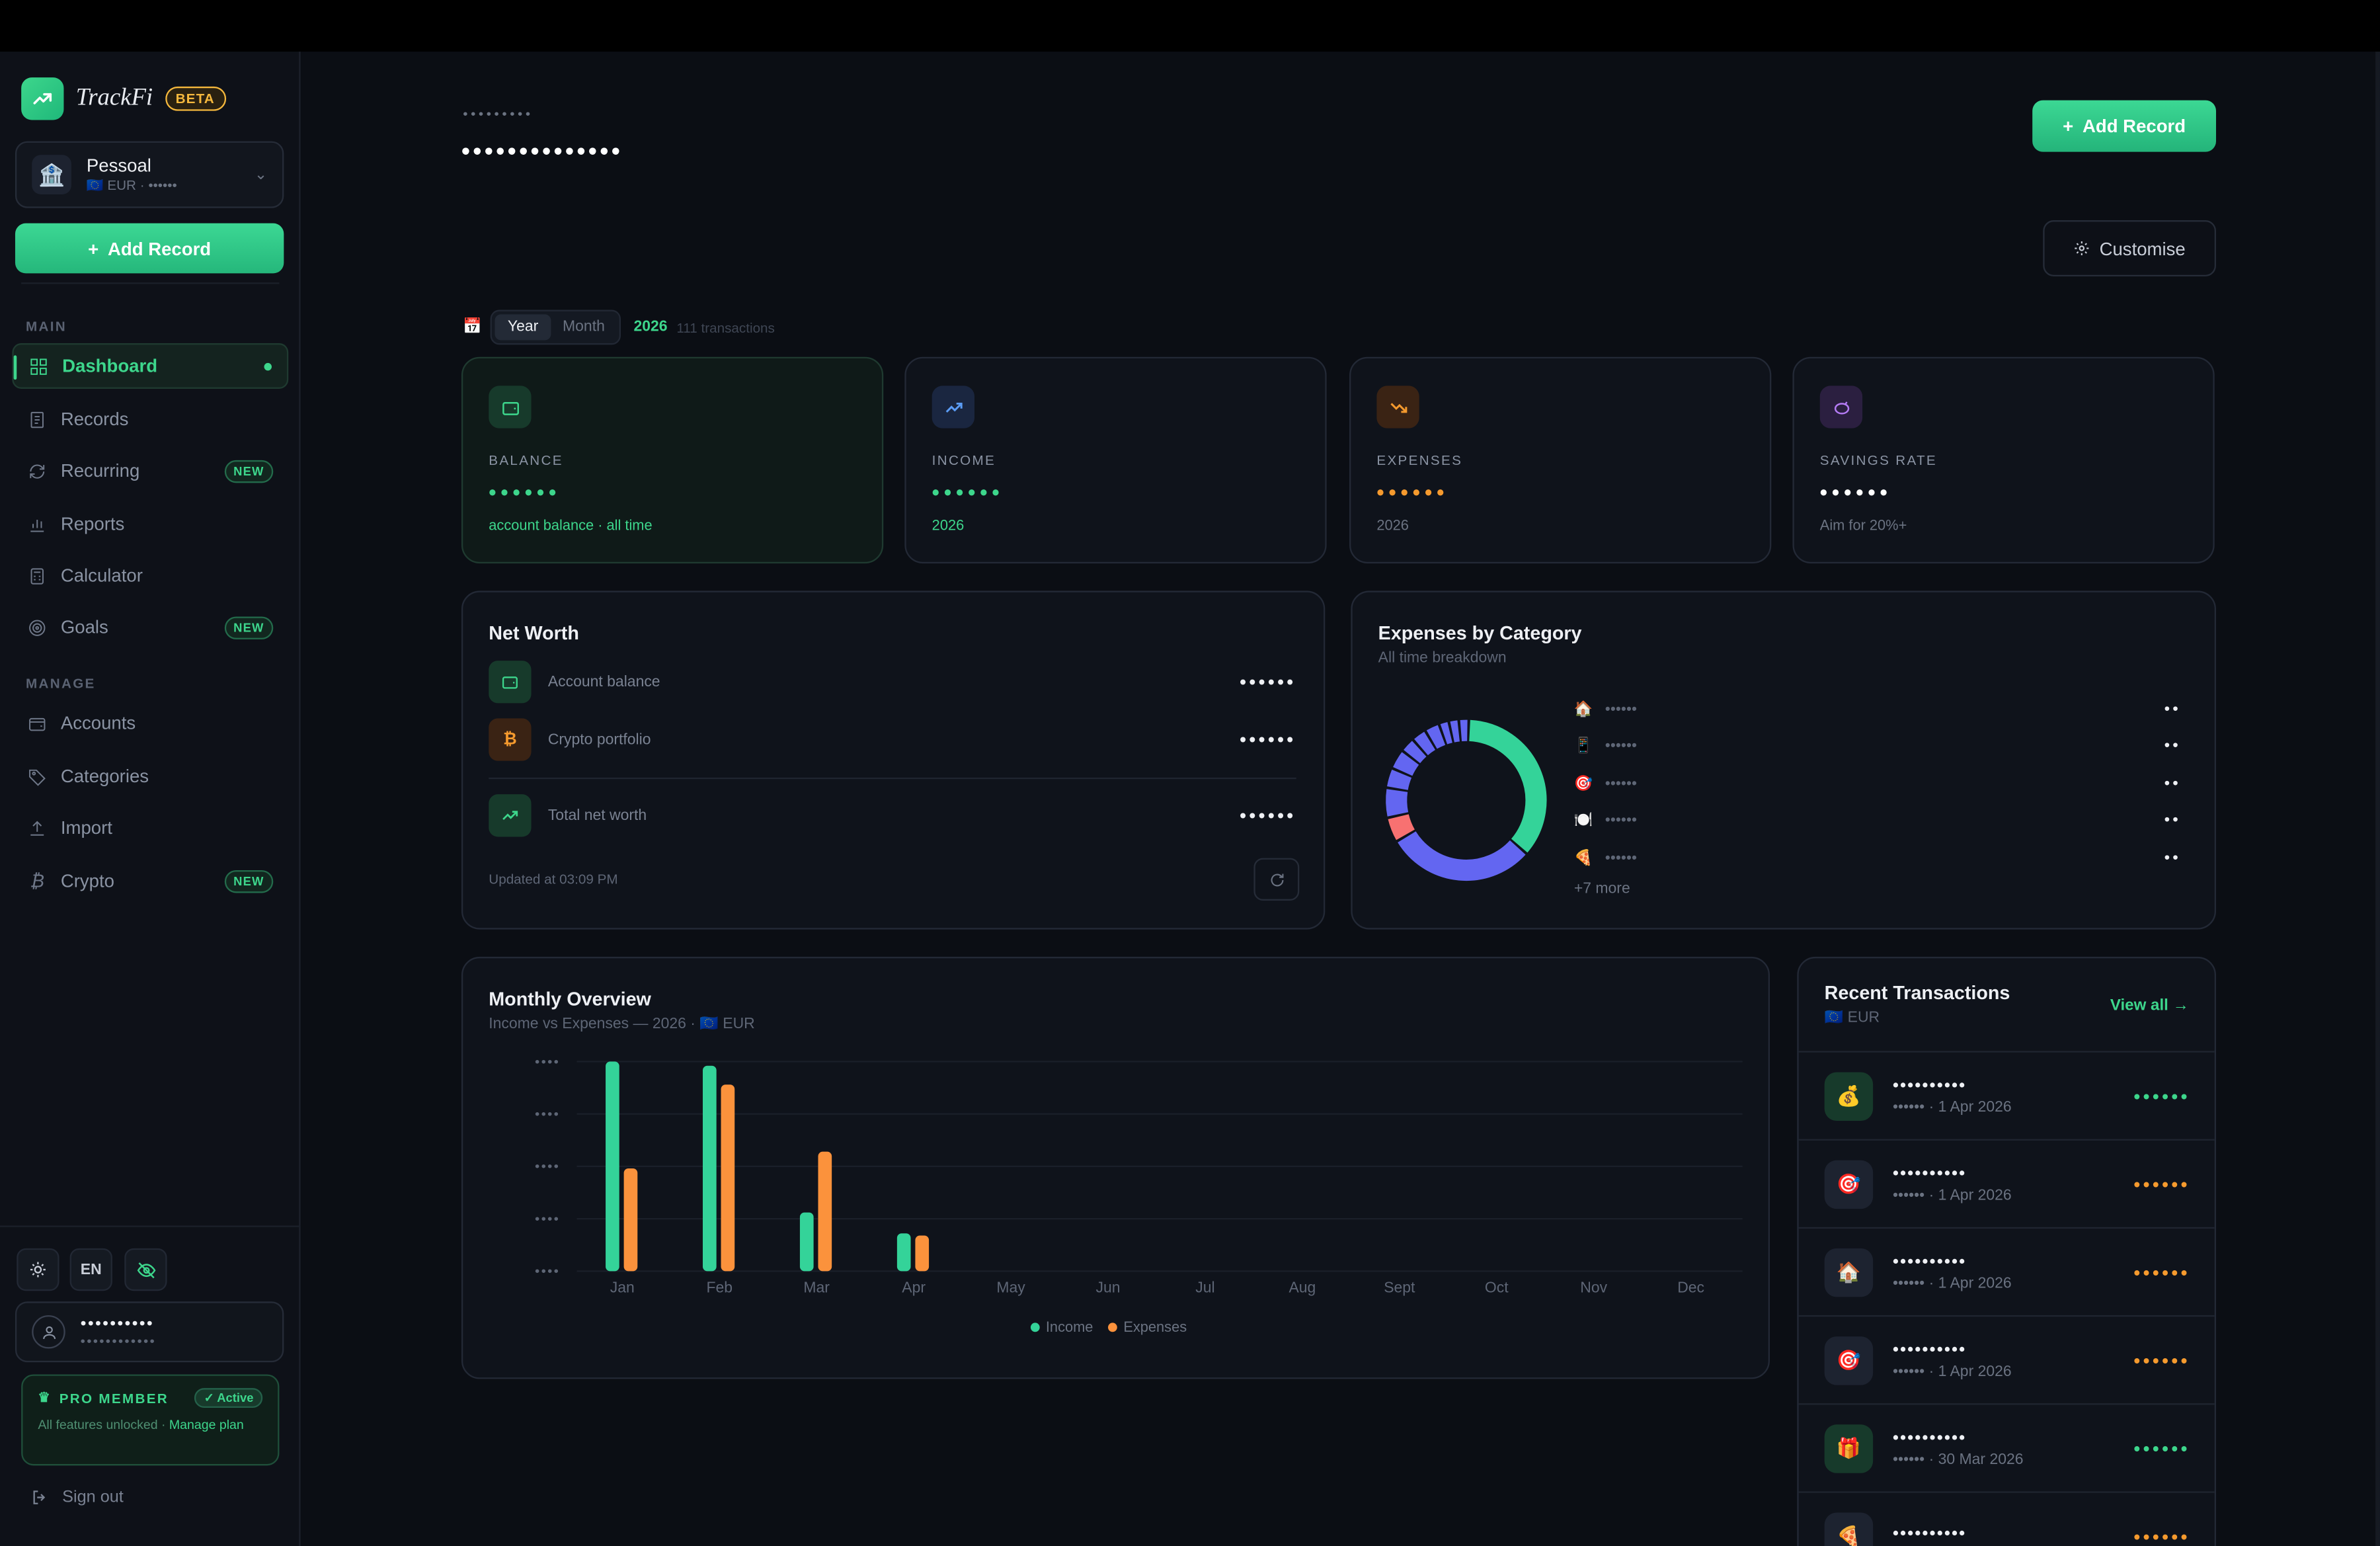  Describe the element at coordinates (2377, 799) in the screenshot. I see `scrollbar` at that location.